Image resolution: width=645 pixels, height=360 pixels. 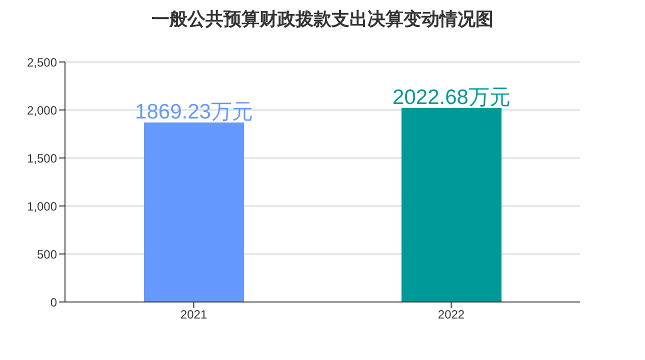 I want to click on y-tick-label: 0, so click(x=54, y=302).